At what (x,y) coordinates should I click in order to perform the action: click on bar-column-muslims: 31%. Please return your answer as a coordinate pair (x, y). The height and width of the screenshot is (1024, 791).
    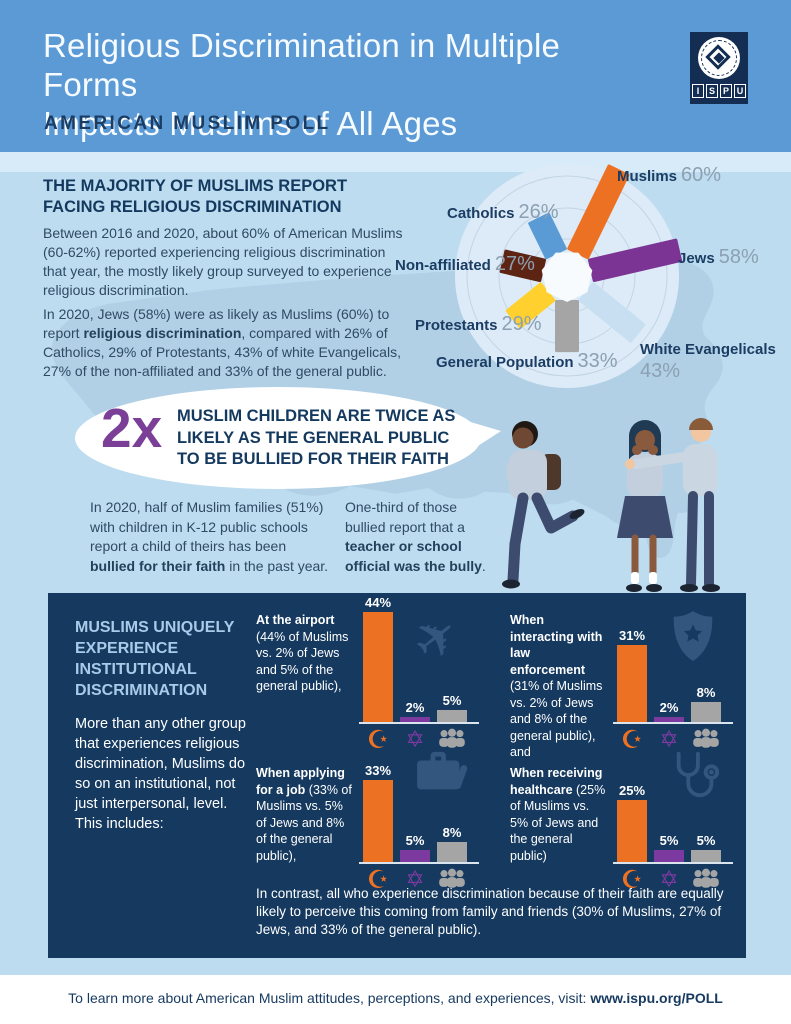
    Looking at the image, I should click on (632, 674).